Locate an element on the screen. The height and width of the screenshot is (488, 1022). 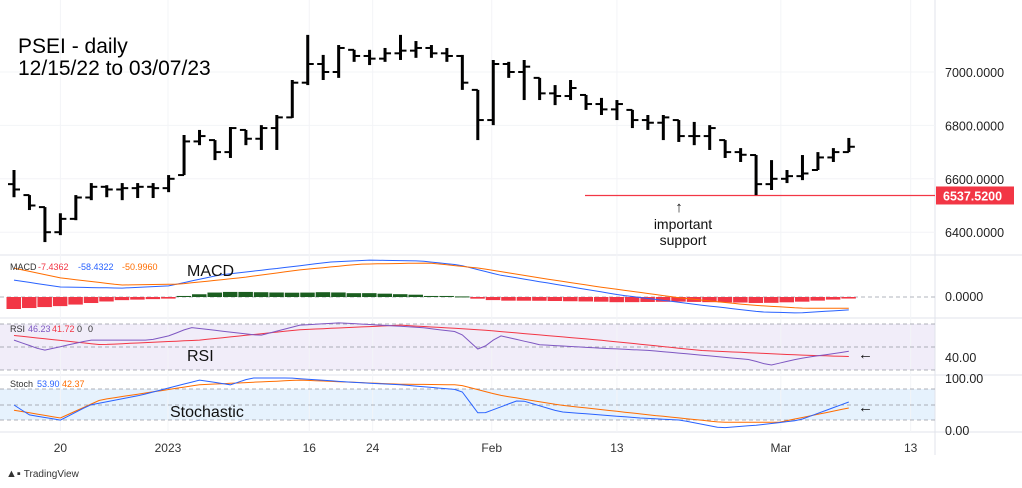
logo-text: TradingView is located at coordinates (51, 474).